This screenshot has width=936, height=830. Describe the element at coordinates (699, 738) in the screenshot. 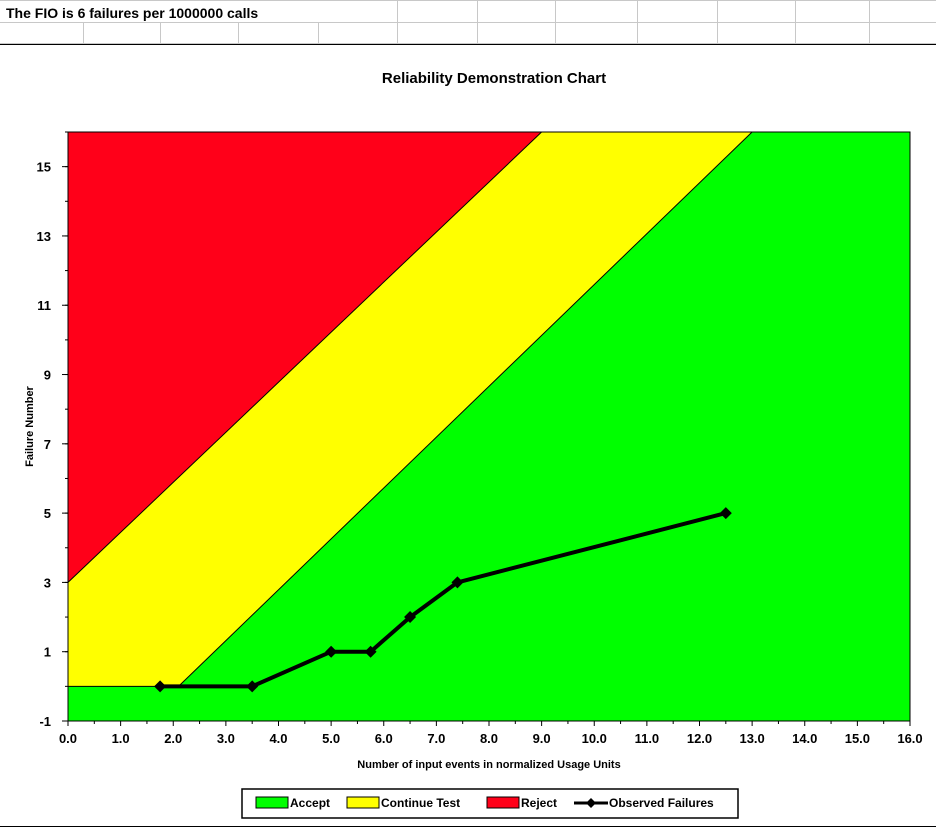

I see `x-tick-label: 12.0` at that location.